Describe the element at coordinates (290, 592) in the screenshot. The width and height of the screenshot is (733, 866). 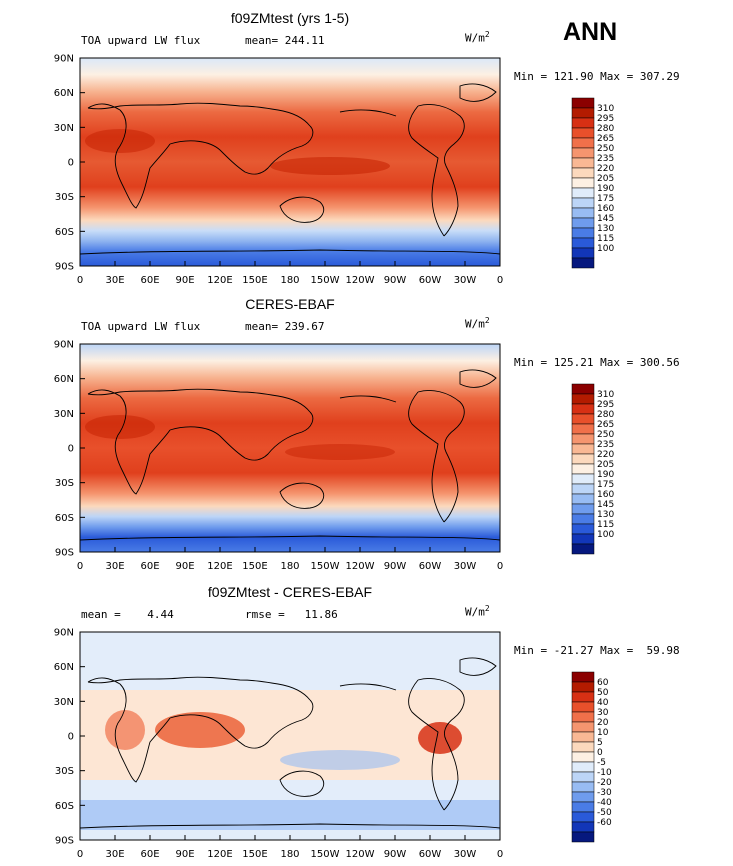
I see `panel-title-diff: f09ZMtest - CERES-EBAF` at that location.